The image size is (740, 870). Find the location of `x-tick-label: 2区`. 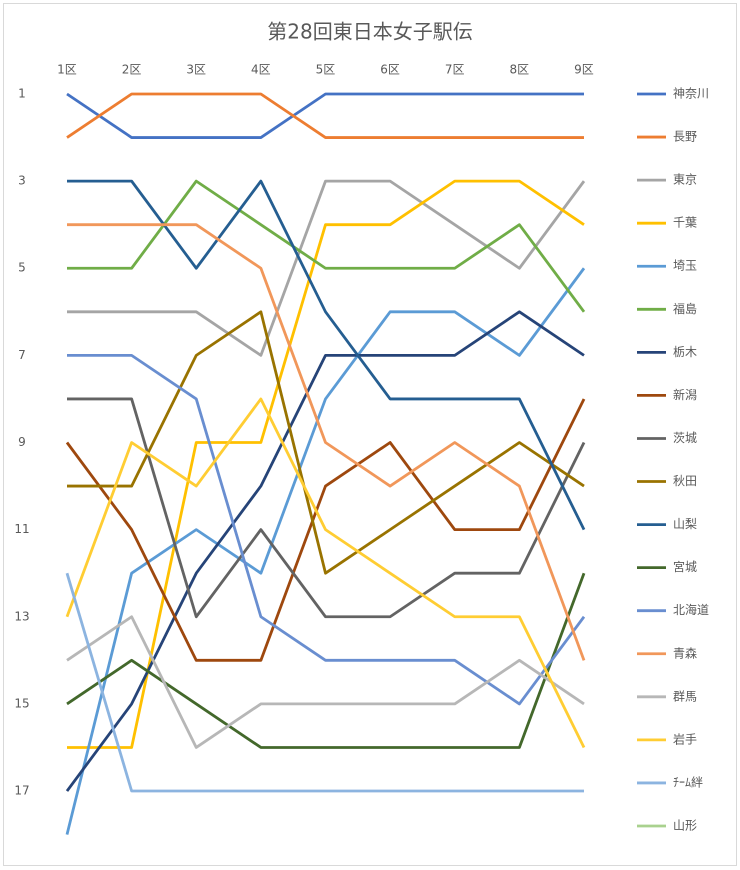

x-tick-label: 2区 is located at coordinates (132, 70).